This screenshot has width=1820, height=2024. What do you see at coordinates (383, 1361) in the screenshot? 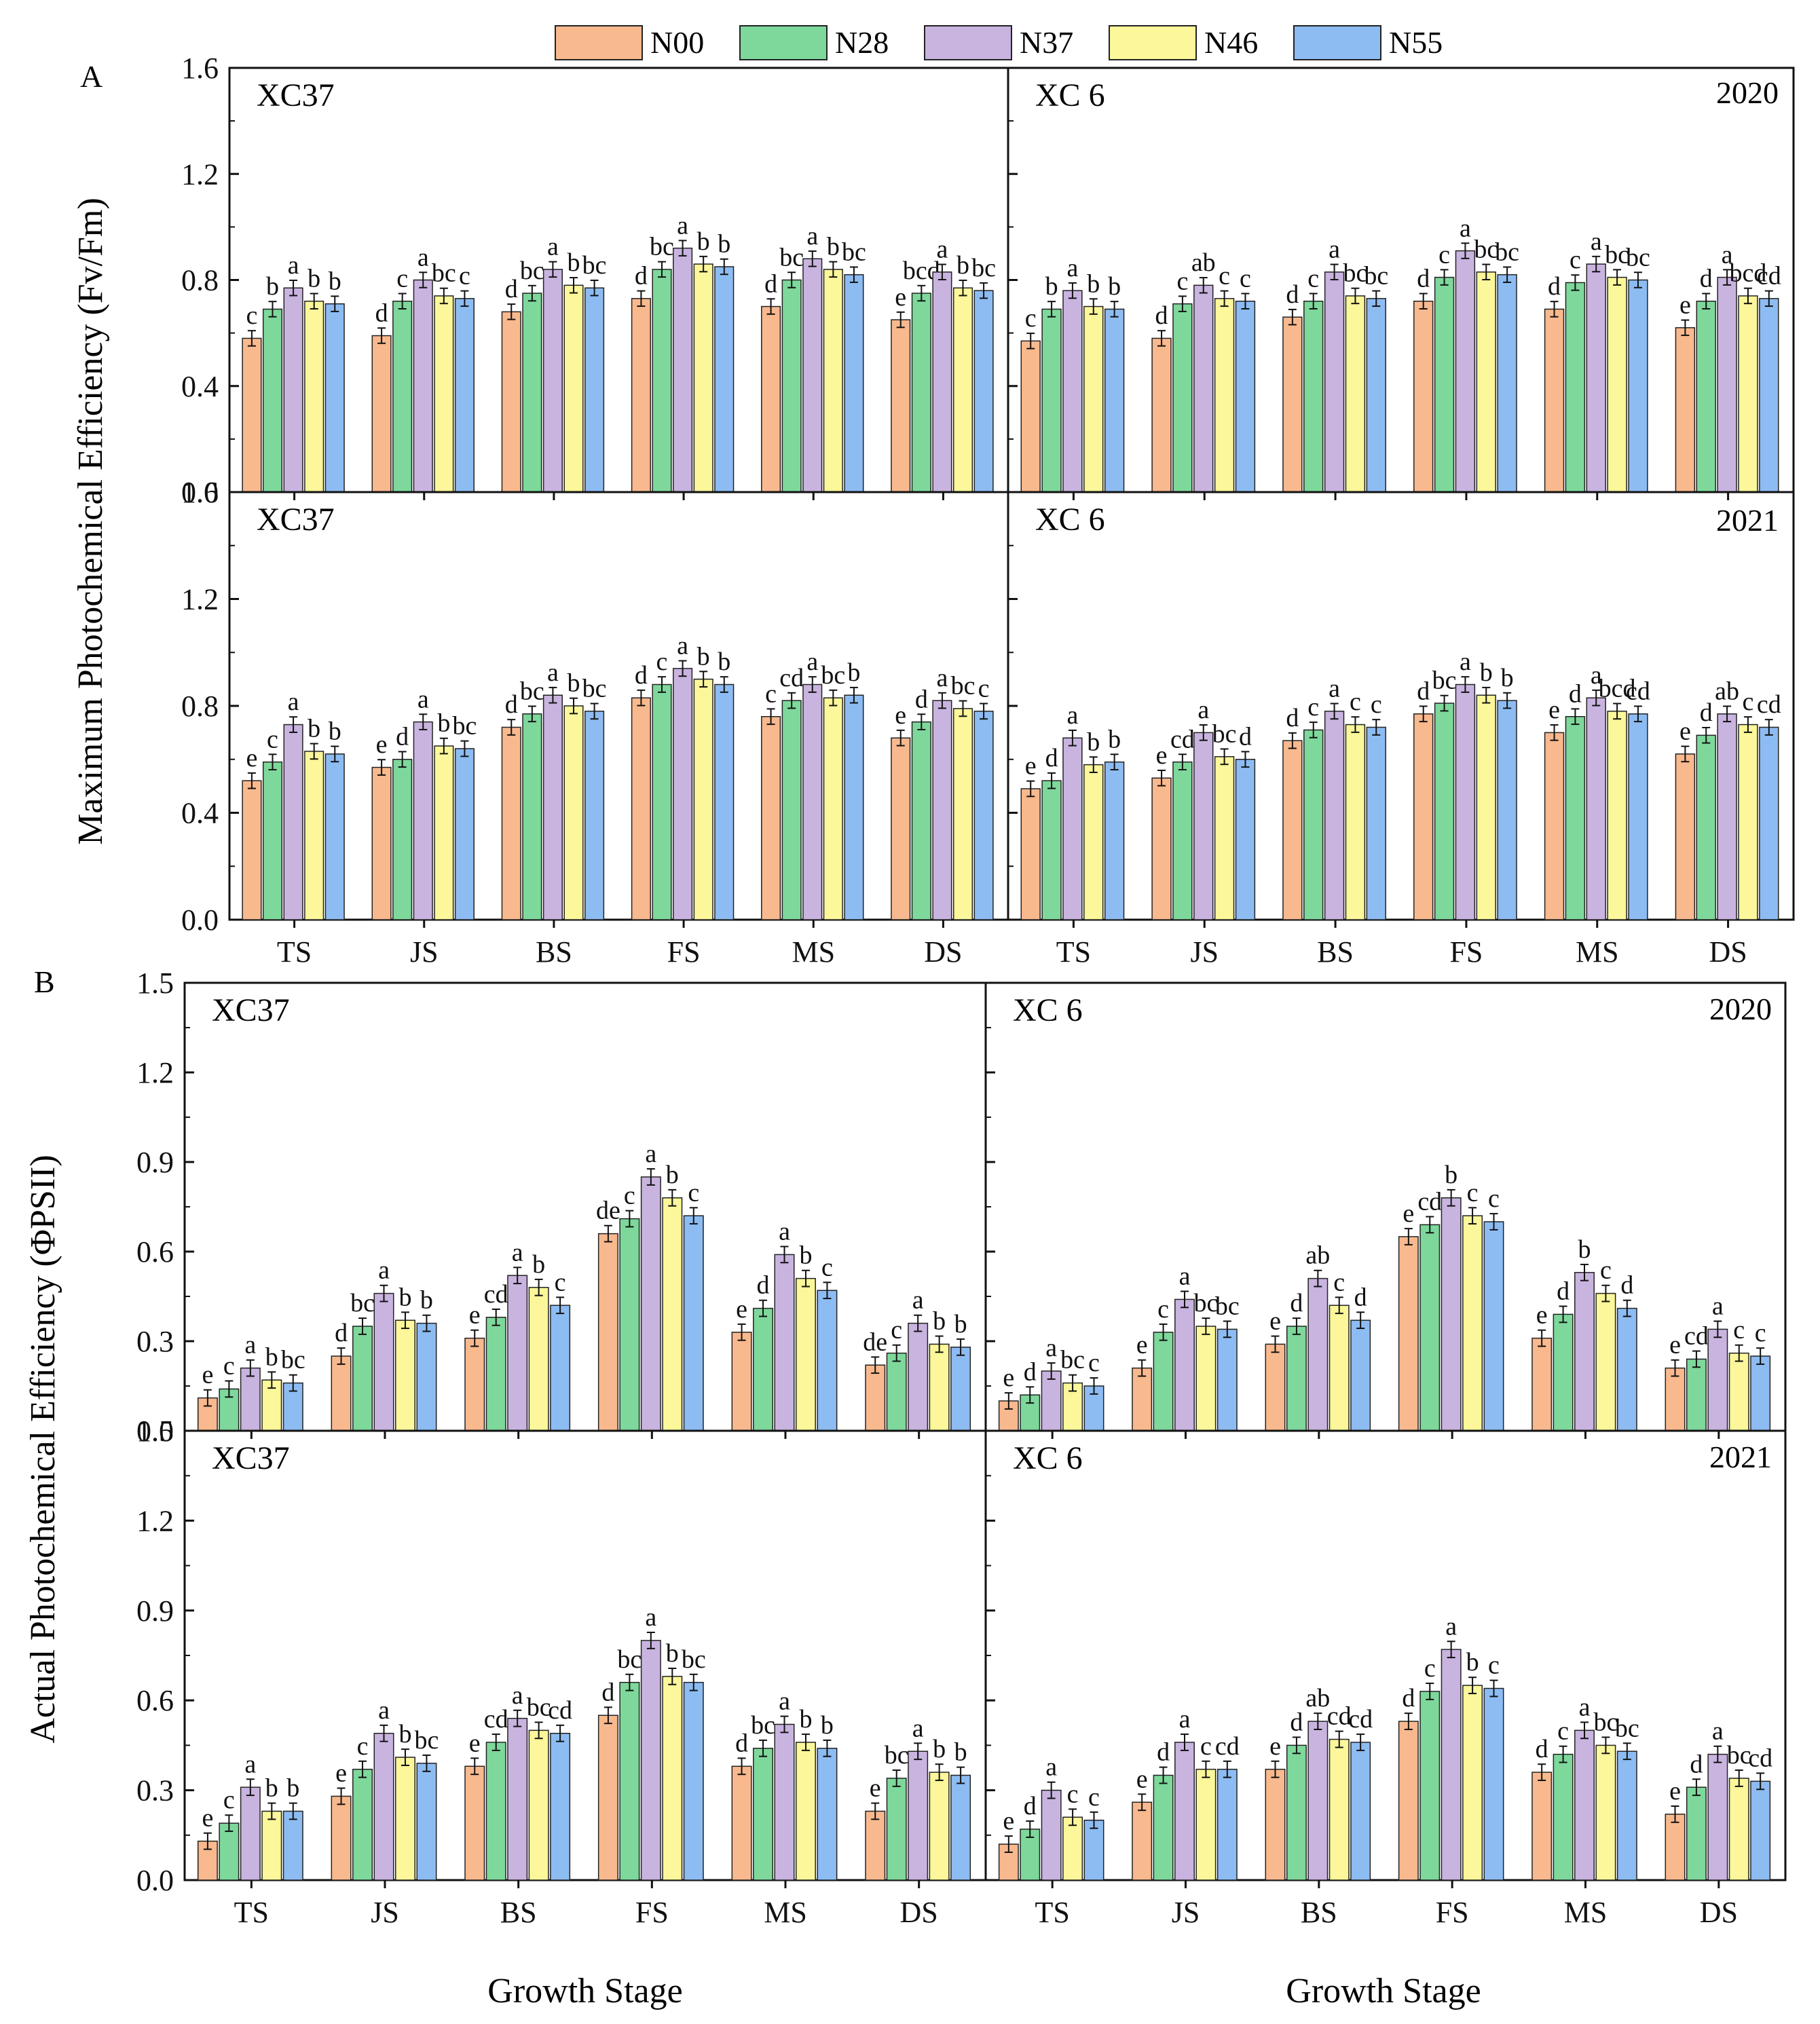
I see `bar-n37-js` at bounding box center [383, 1361].